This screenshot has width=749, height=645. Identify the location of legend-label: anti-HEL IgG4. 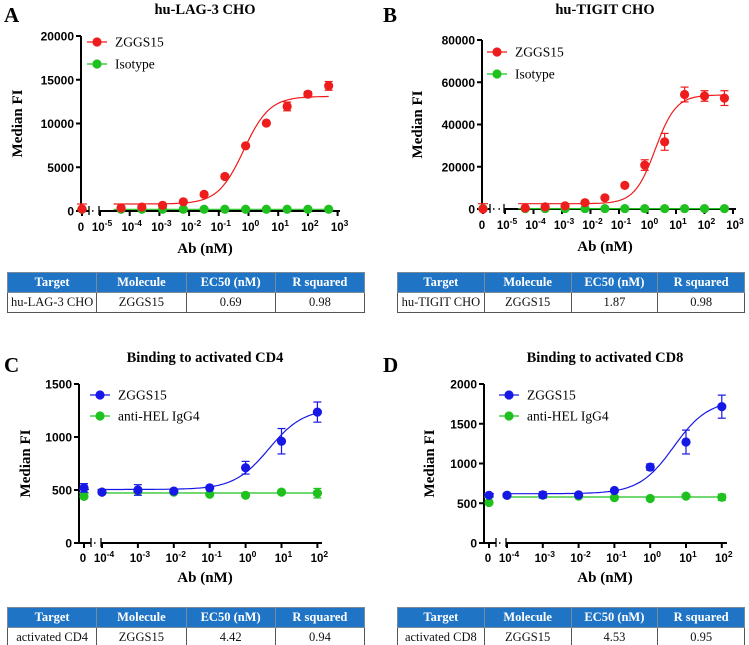
(568, 416).